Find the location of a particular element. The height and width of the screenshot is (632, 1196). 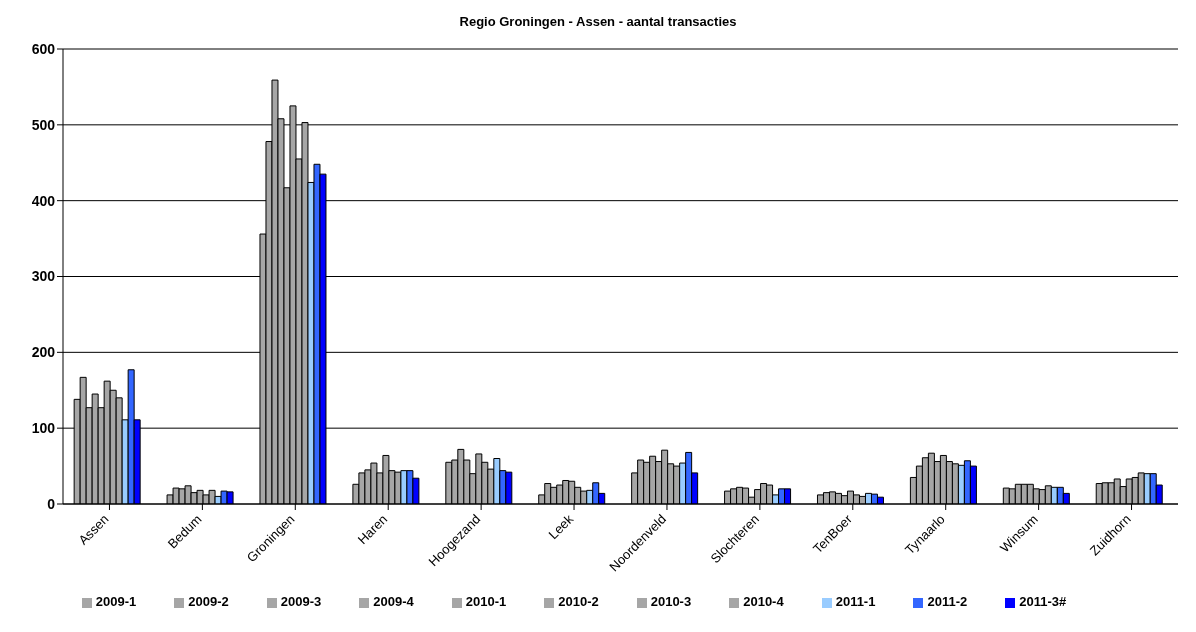

legend-label: 2010-4 is located at coordinates (763, 601).